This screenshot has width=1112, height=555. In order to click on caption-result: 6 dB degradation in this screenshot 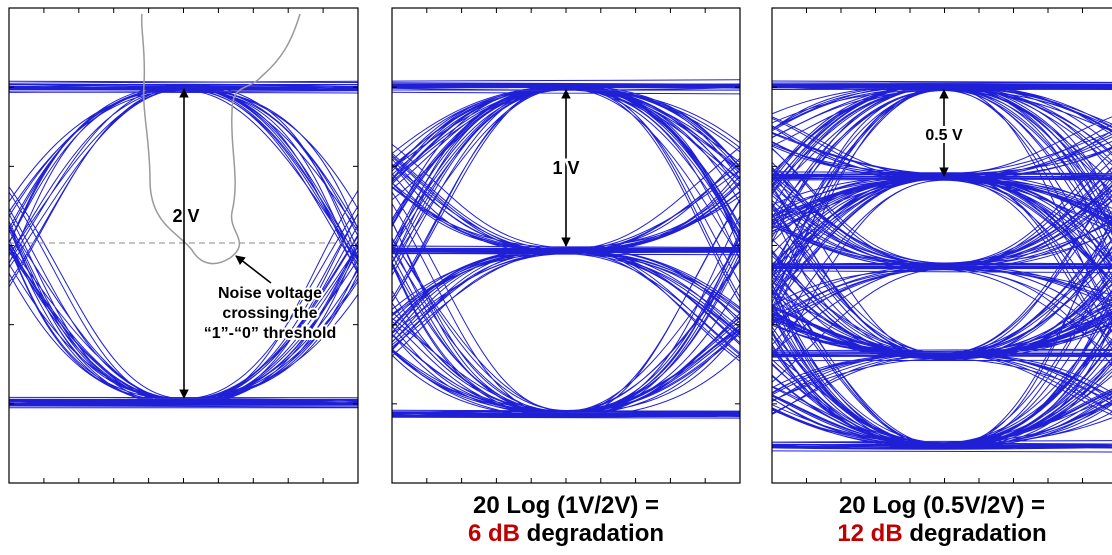, I will do `click(566, 534)`.